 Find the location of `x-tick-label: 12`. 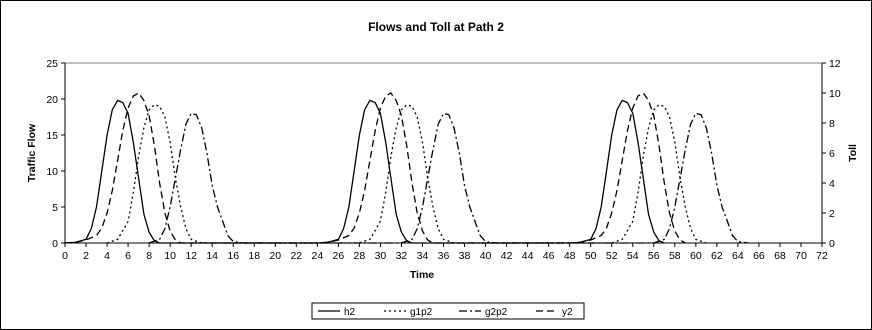

x-tick-label: 12 is located at coordinates (191, 256).